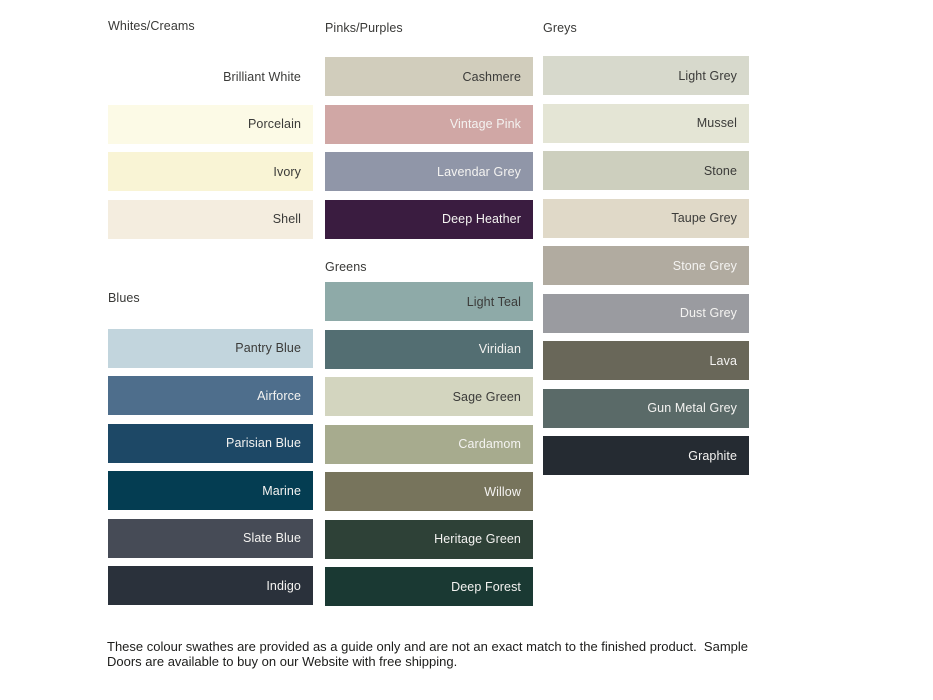 Image resolution: width=933 pixels, height=700 pixels. What do you see at coordinates (279, 395) in the screenshot?
I see `color-swatch-label: Airforce` at bounding box center [279, 395].